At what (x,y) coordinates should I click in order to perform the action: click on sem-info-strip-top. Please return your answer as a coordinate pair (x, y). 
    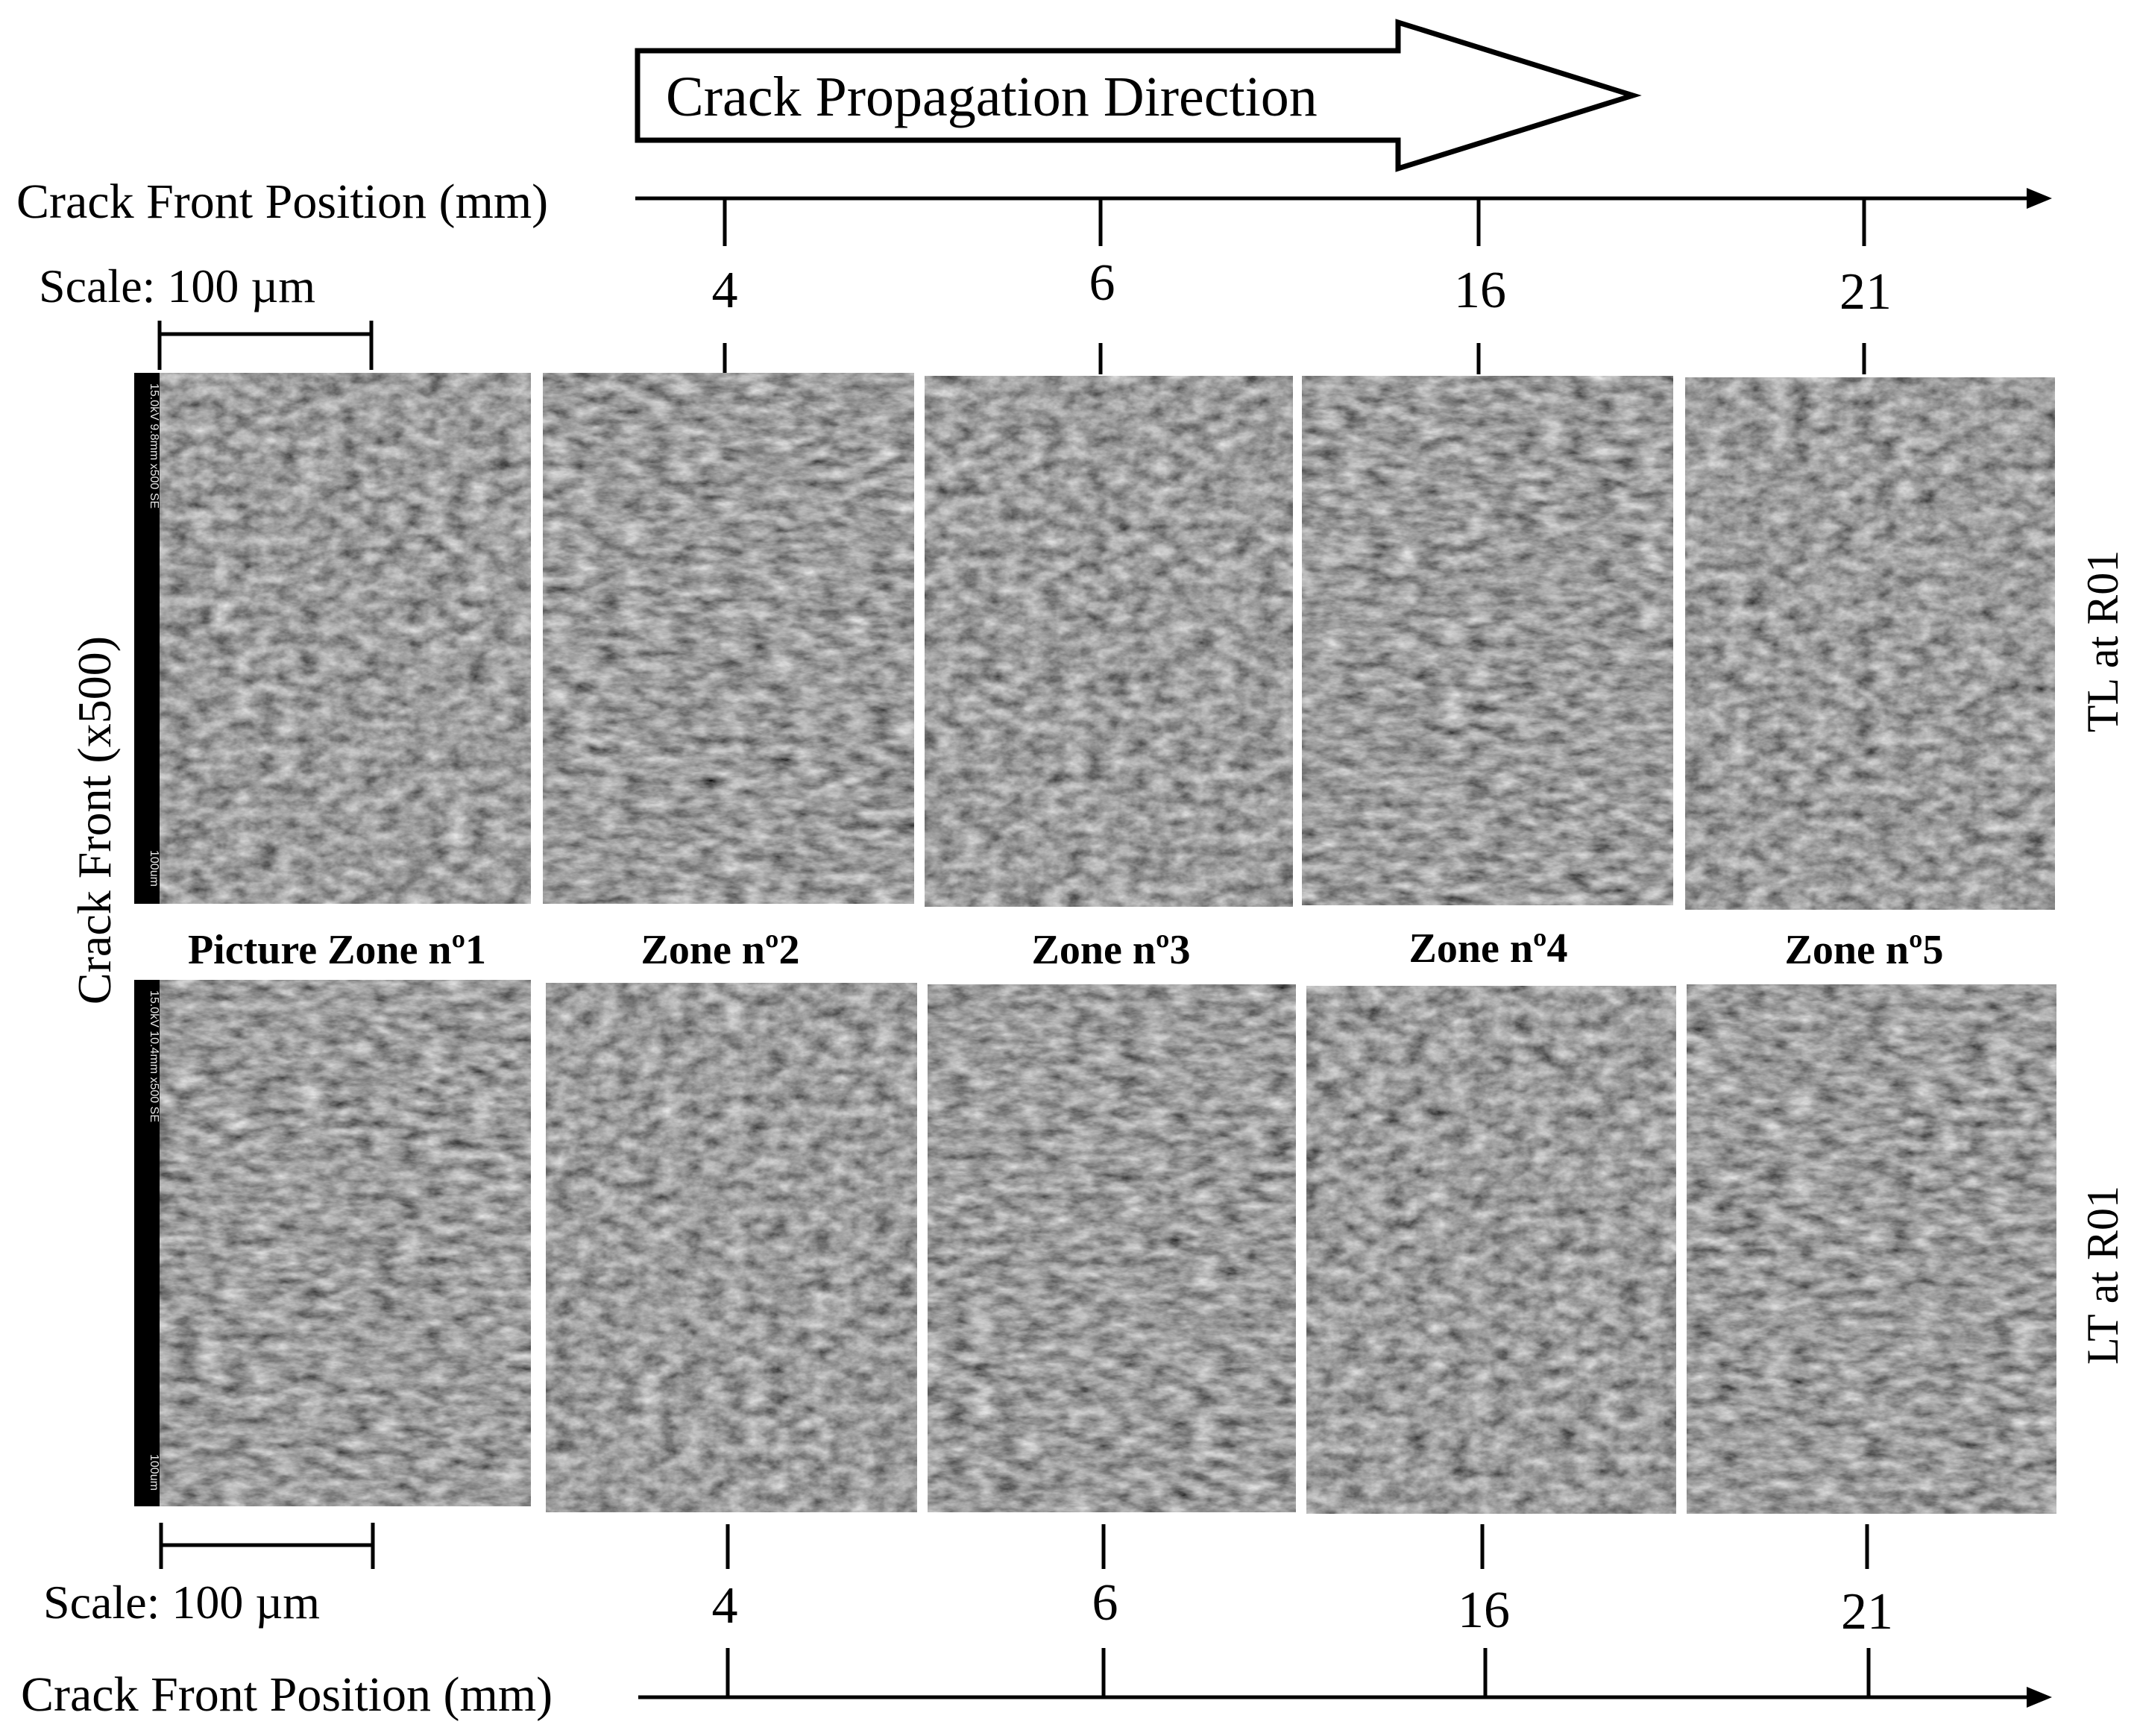
    Looking at the image, I should click on (147, 639).